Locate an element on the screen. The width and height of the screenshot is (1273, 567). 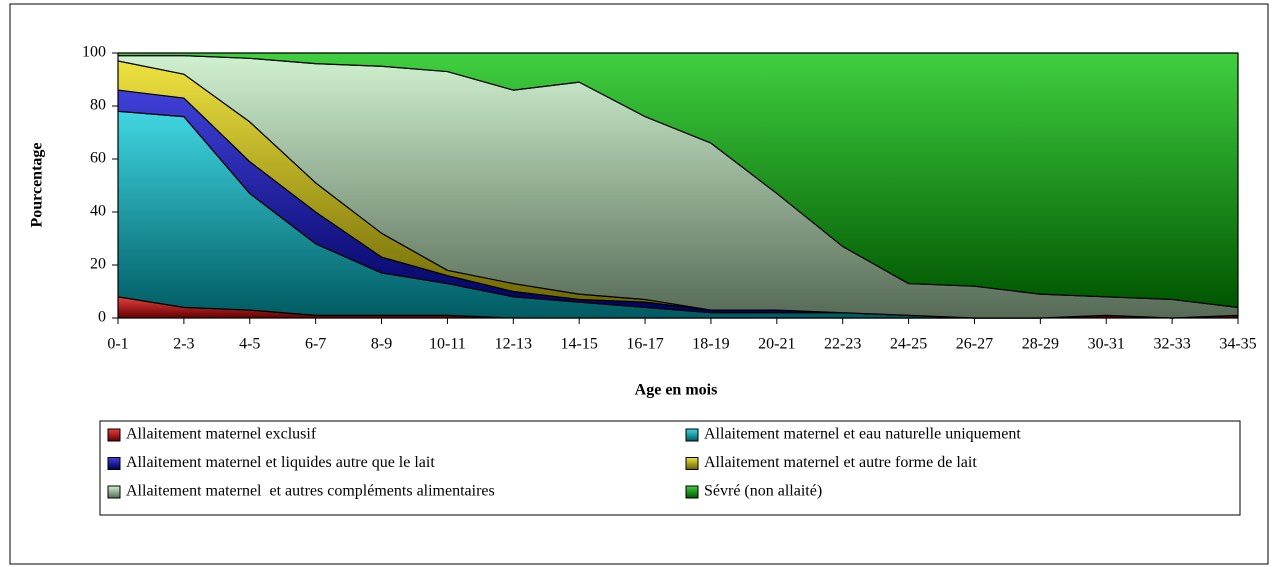
x-tick-label: 12-13 is located at coordinates (513, 344).